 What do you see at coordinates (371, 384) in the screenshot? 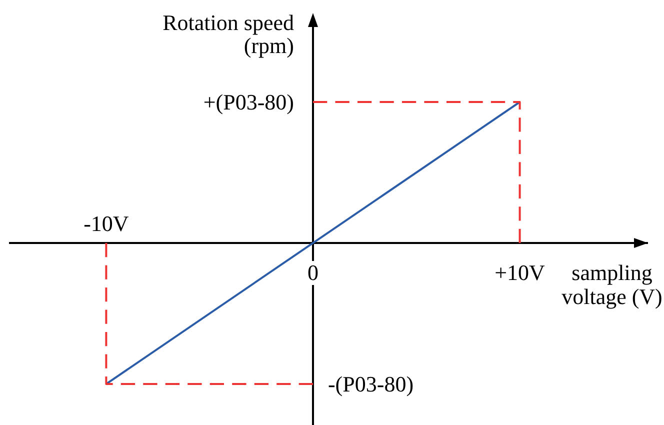
I see `annotation: -(P03-80)` at bounding box center [371, 384].